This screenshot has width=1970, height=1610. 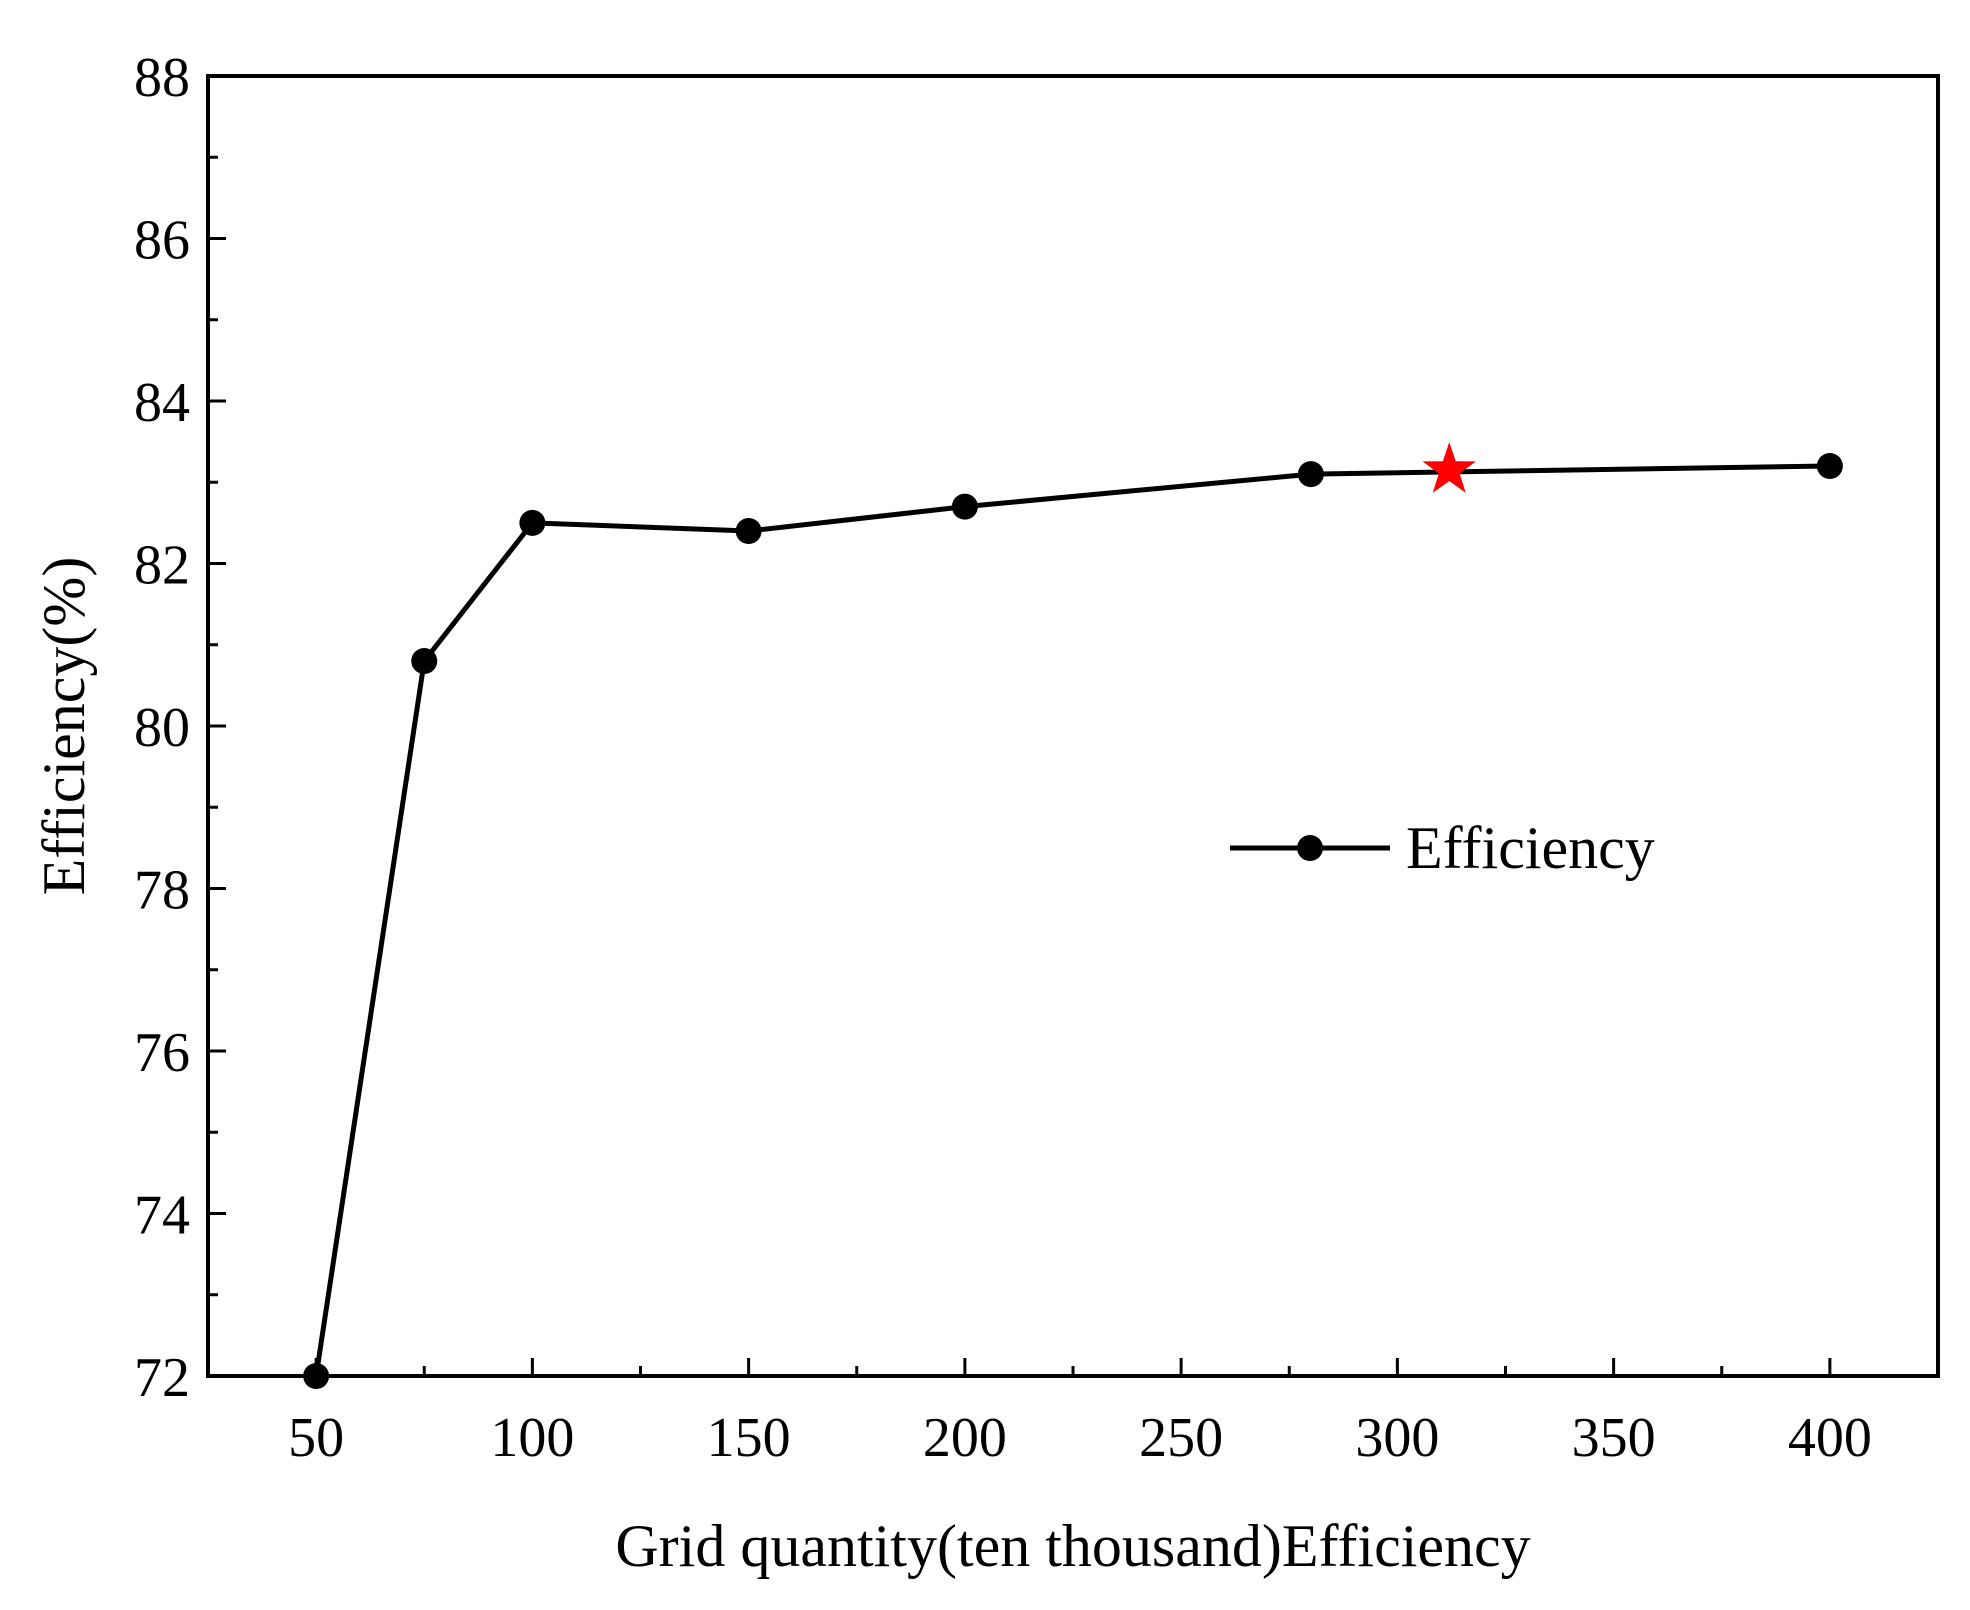 I want to click on star-marker, so click(x=1449, y=467).